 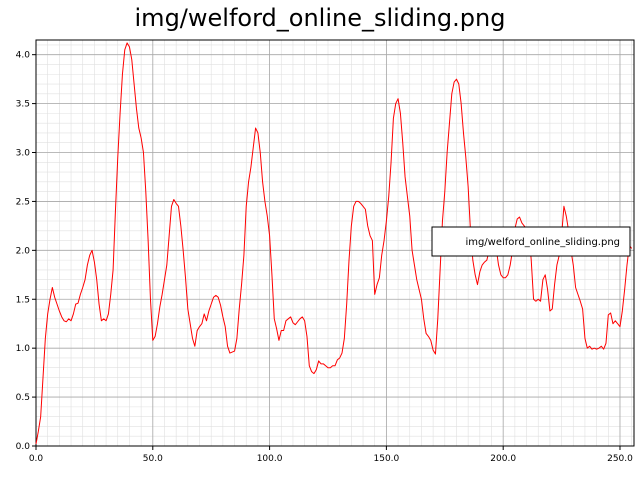 What do you see at coordinates (542, 242) in the screenshot?
I see `legend-label: img/welford_online_sliding.png` at bounding box center [542, 242].